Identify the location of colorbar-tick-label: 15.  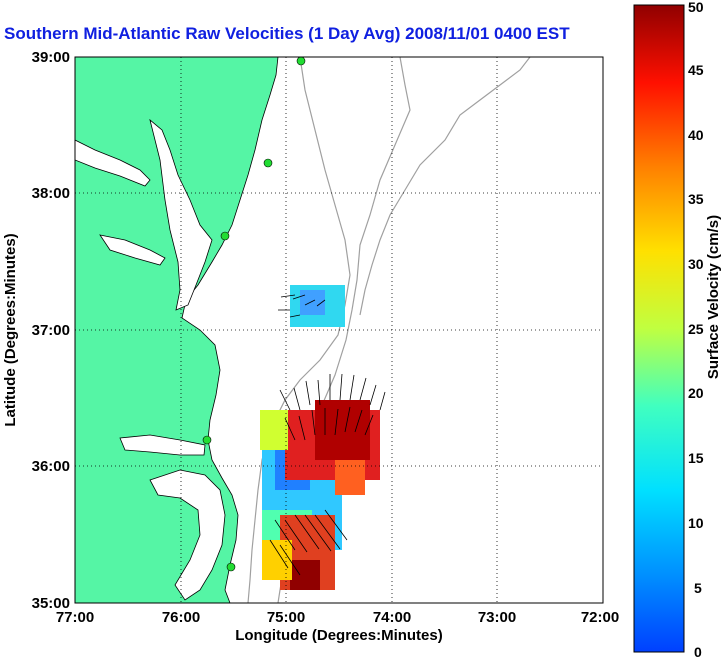
(696, 458).